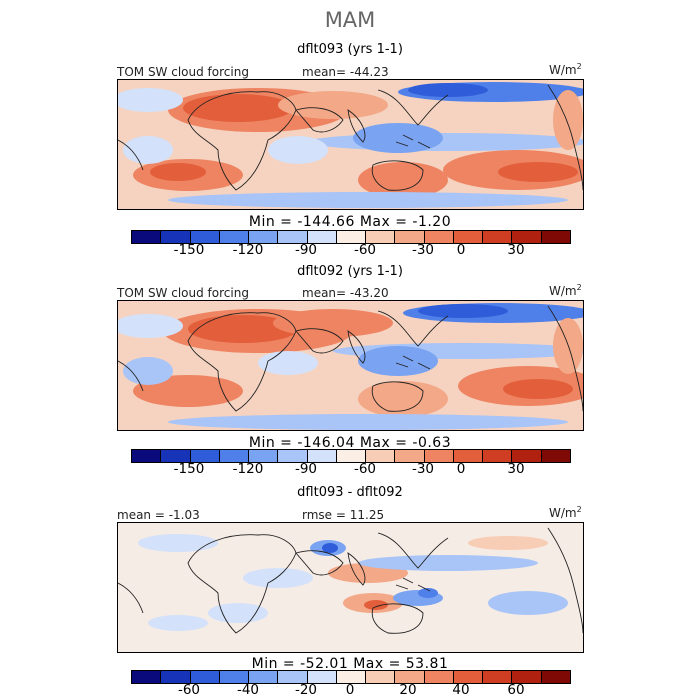 The width and height of the screenshot is (700, 700). I want to click on cbar1-tick-1: -150, so click(189, 250).